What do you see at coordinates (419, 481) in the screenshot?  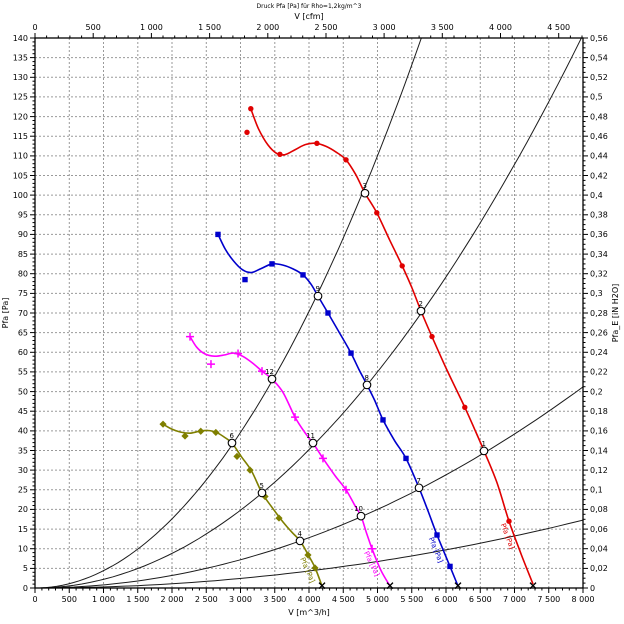 I see `operating-point-label-7: 7` at bounding box center [419, 481].